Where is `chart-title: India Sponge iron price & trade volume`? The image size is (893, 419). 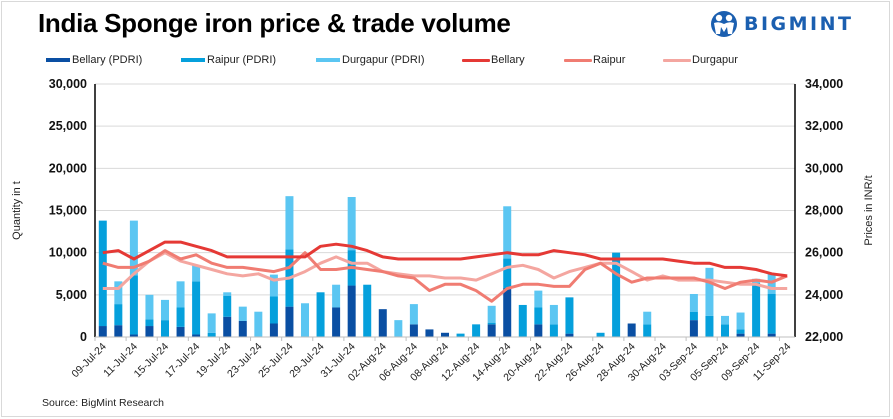
chart-title: India Sponge iron price & trade volume is located at coordinates (274, 23).